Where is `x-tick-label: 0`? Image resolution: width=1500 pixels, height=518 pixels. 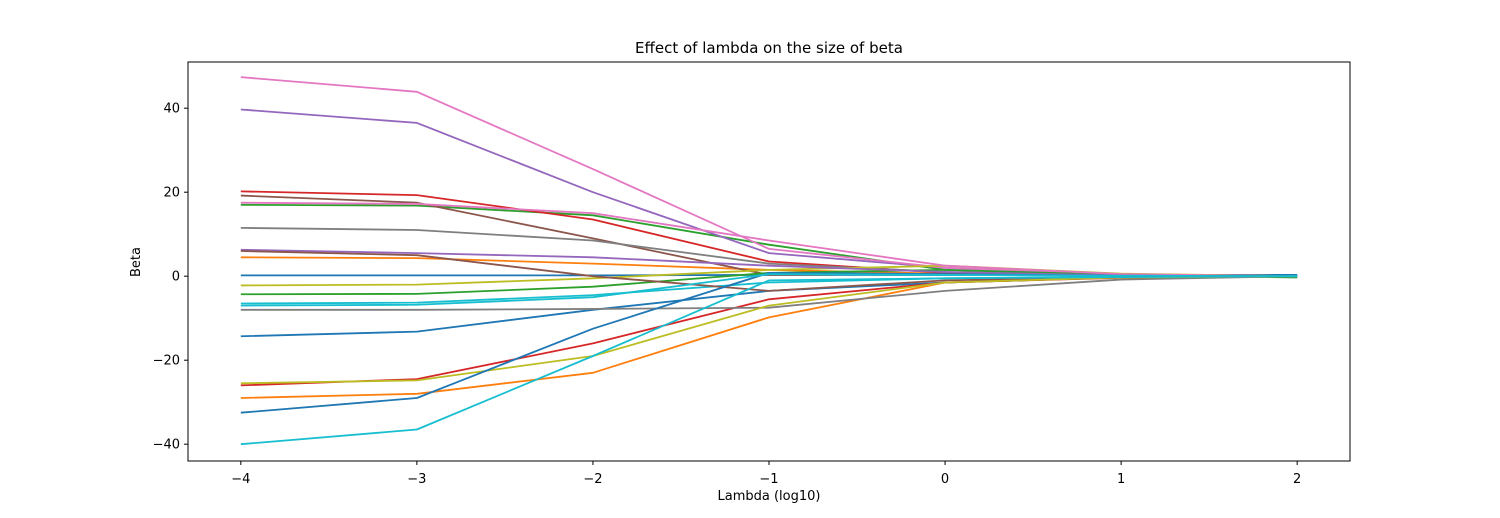 x-tick-label: 0 is located at coordinates (945, 479).